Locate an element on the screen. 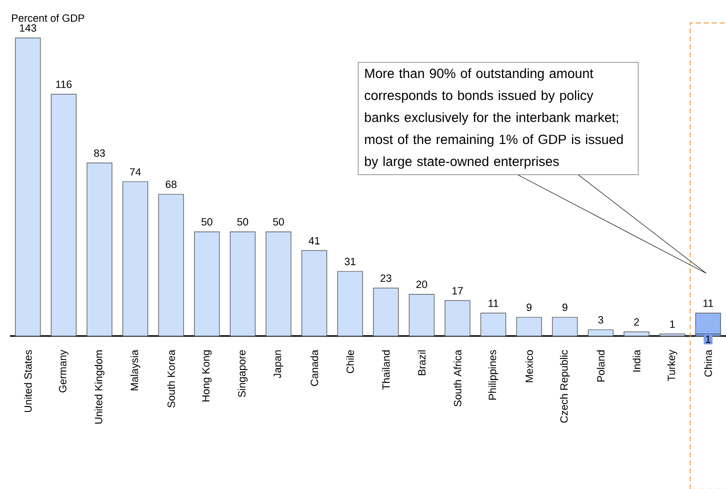  x-tick-label: Philippines is located at coordinates (493, 375).